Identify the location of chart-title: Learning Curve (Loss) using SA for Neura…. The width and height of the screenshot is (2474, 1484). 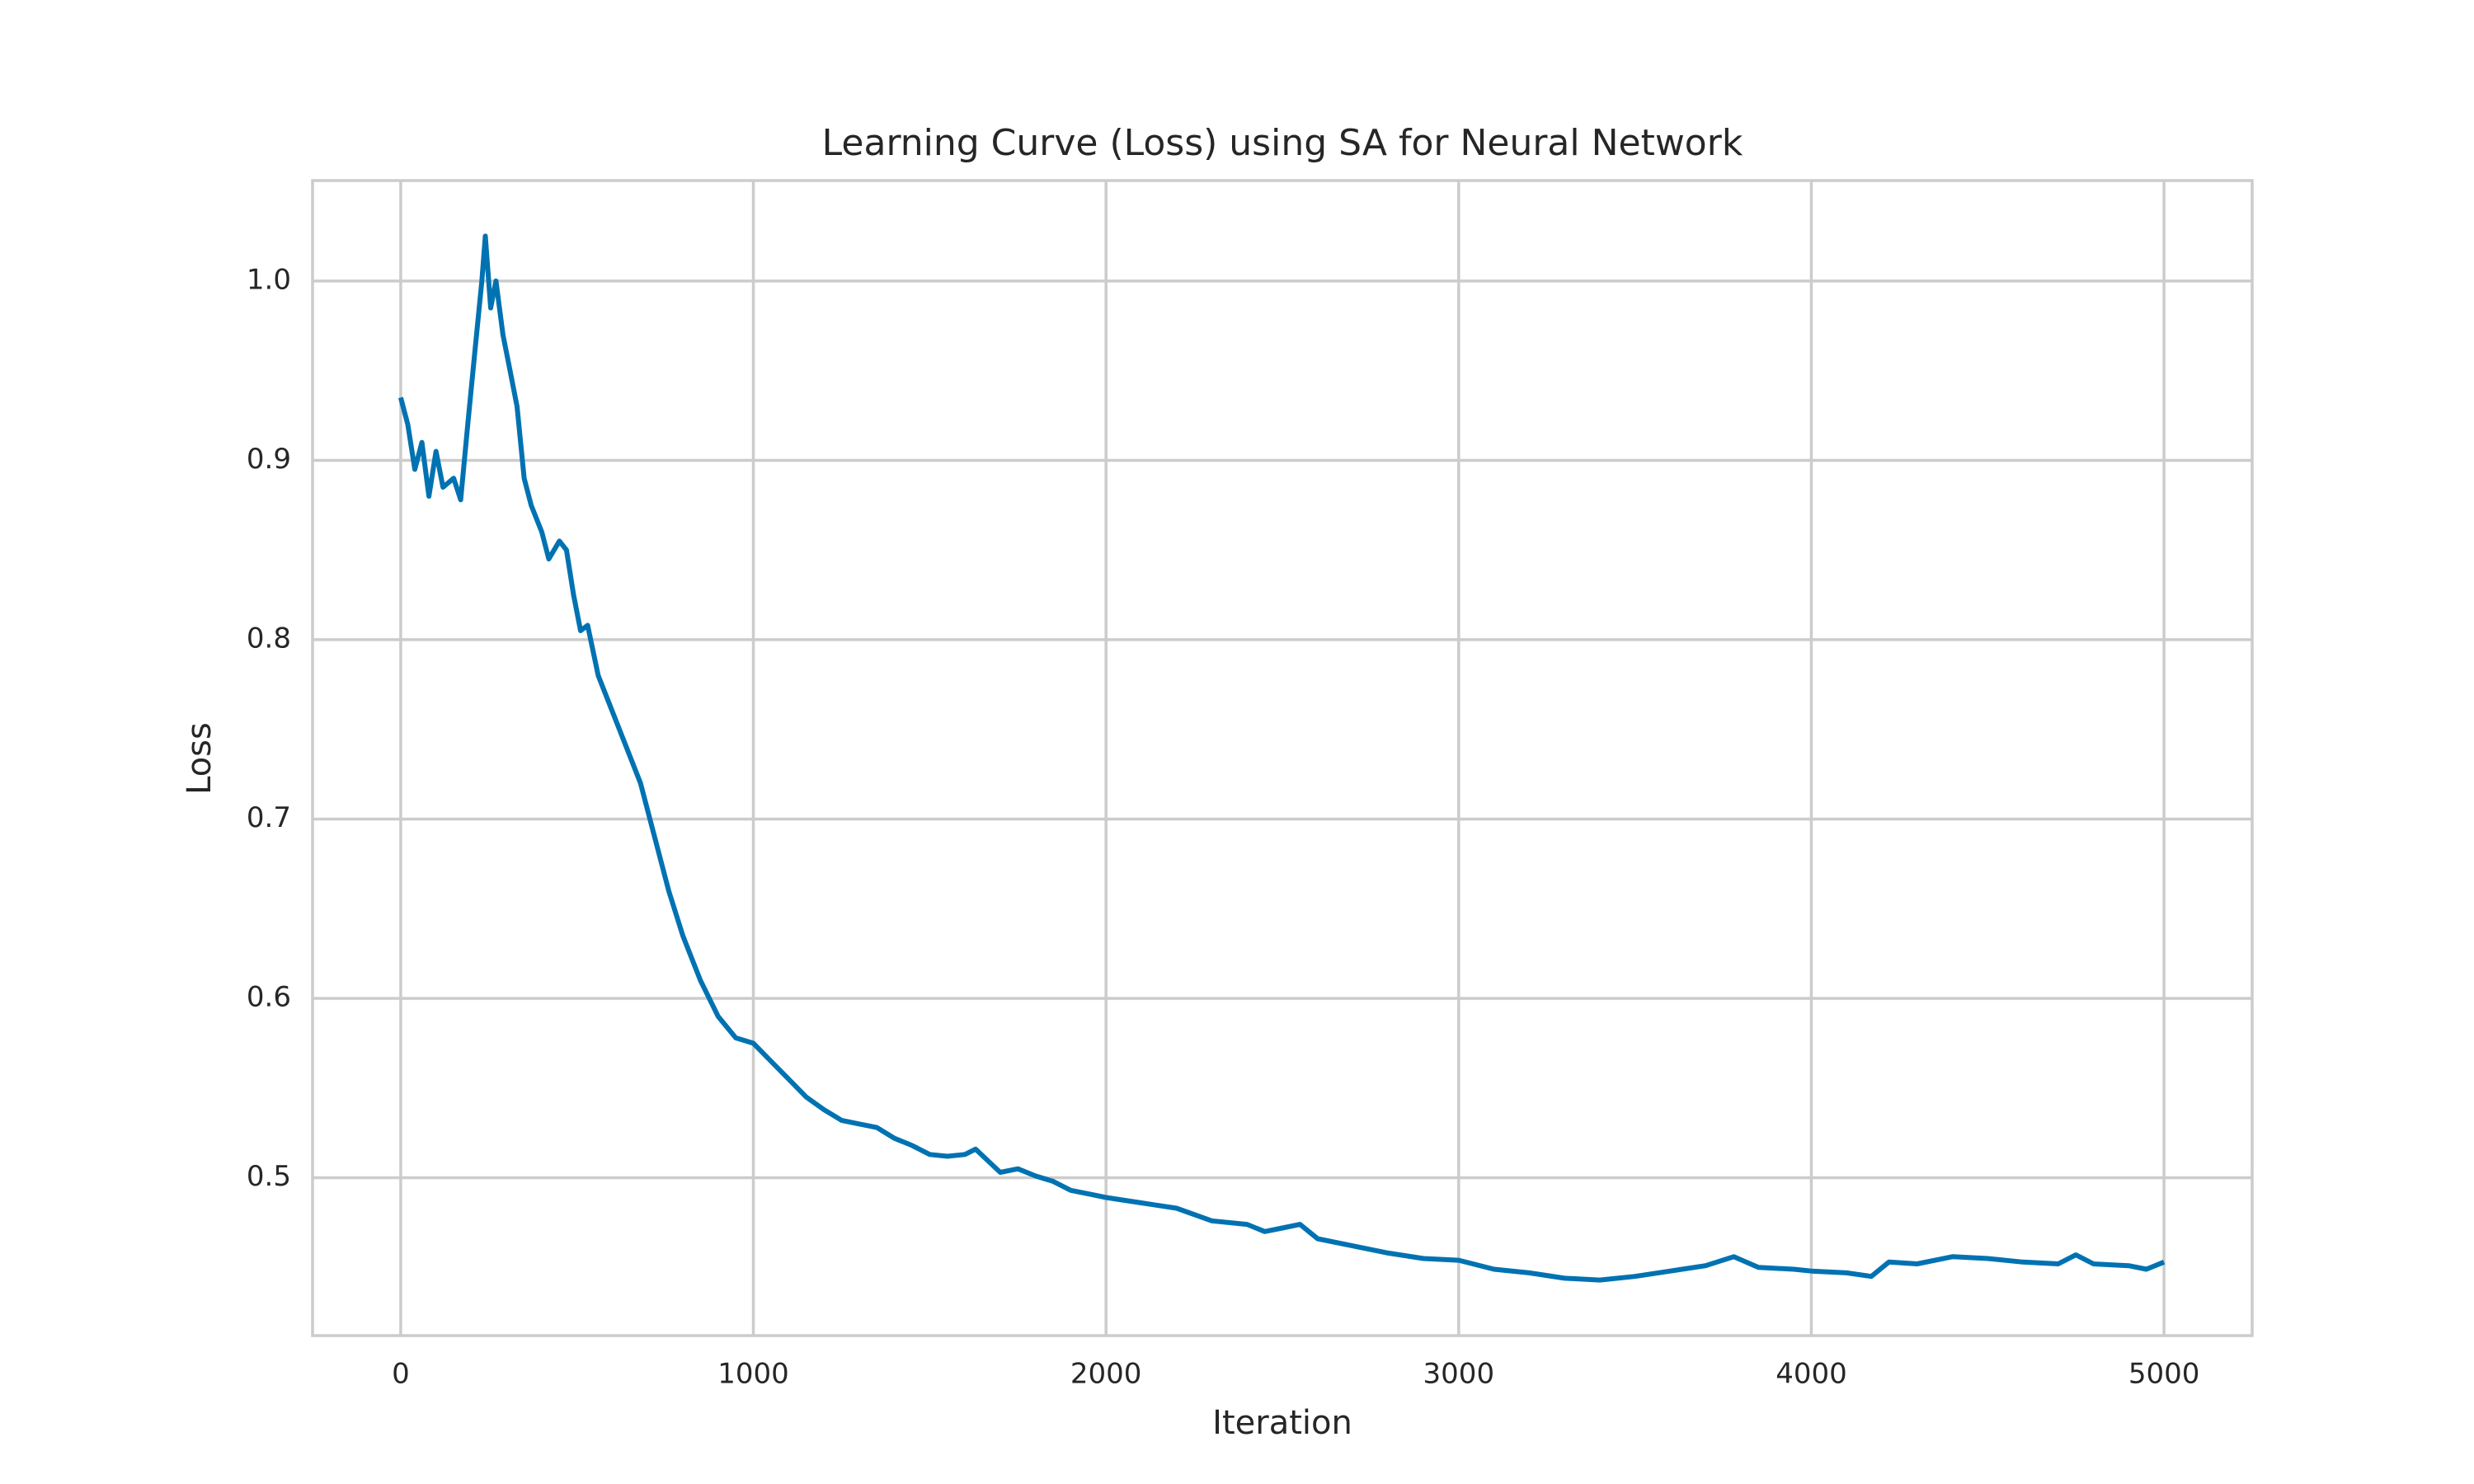
(1282, 143).